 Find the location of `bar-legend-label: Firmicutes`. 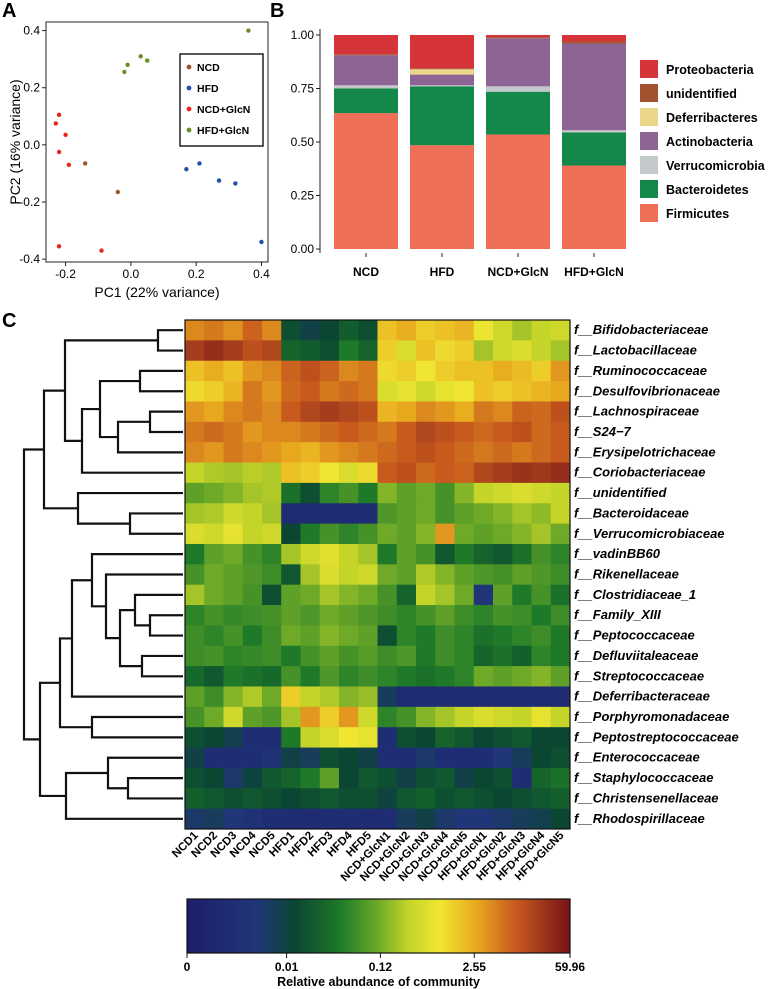

bar-legend-label: Firmicutes is located at coordinates (697, 214).